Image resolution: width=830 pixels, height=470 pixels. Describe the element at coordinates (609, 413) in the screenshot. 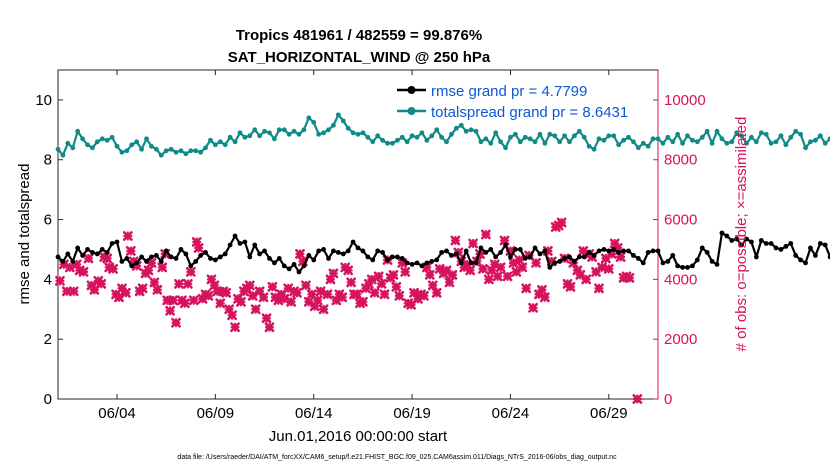

I see `x-tick-label: 06/29` at that location.